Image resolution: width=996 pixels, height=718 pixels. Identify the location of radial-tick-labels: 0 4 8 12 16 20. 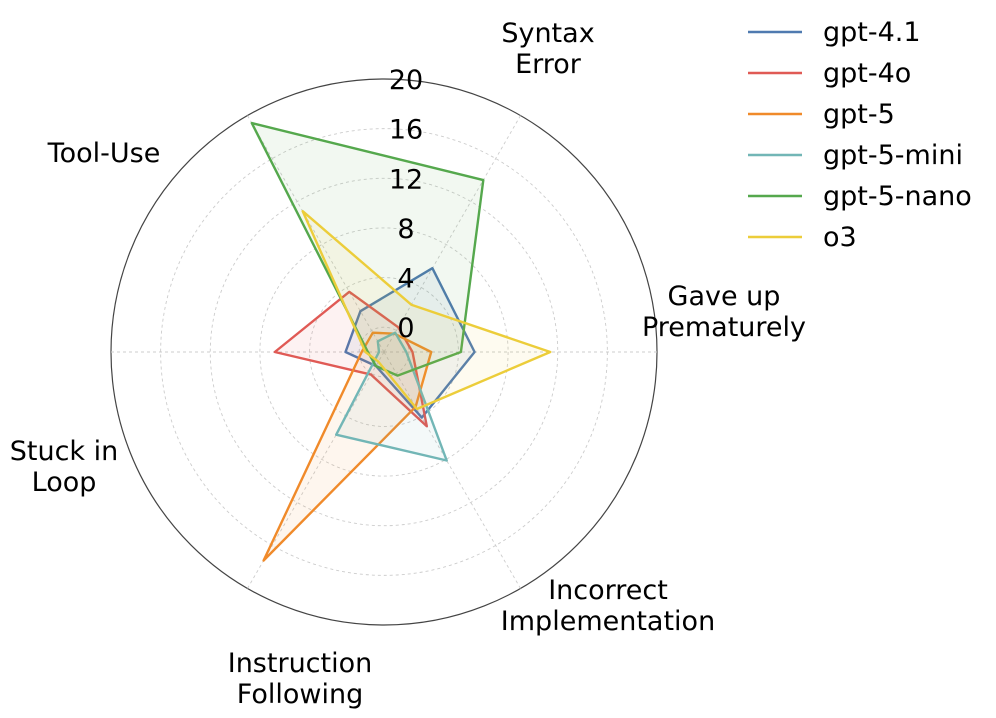
(406, 204).